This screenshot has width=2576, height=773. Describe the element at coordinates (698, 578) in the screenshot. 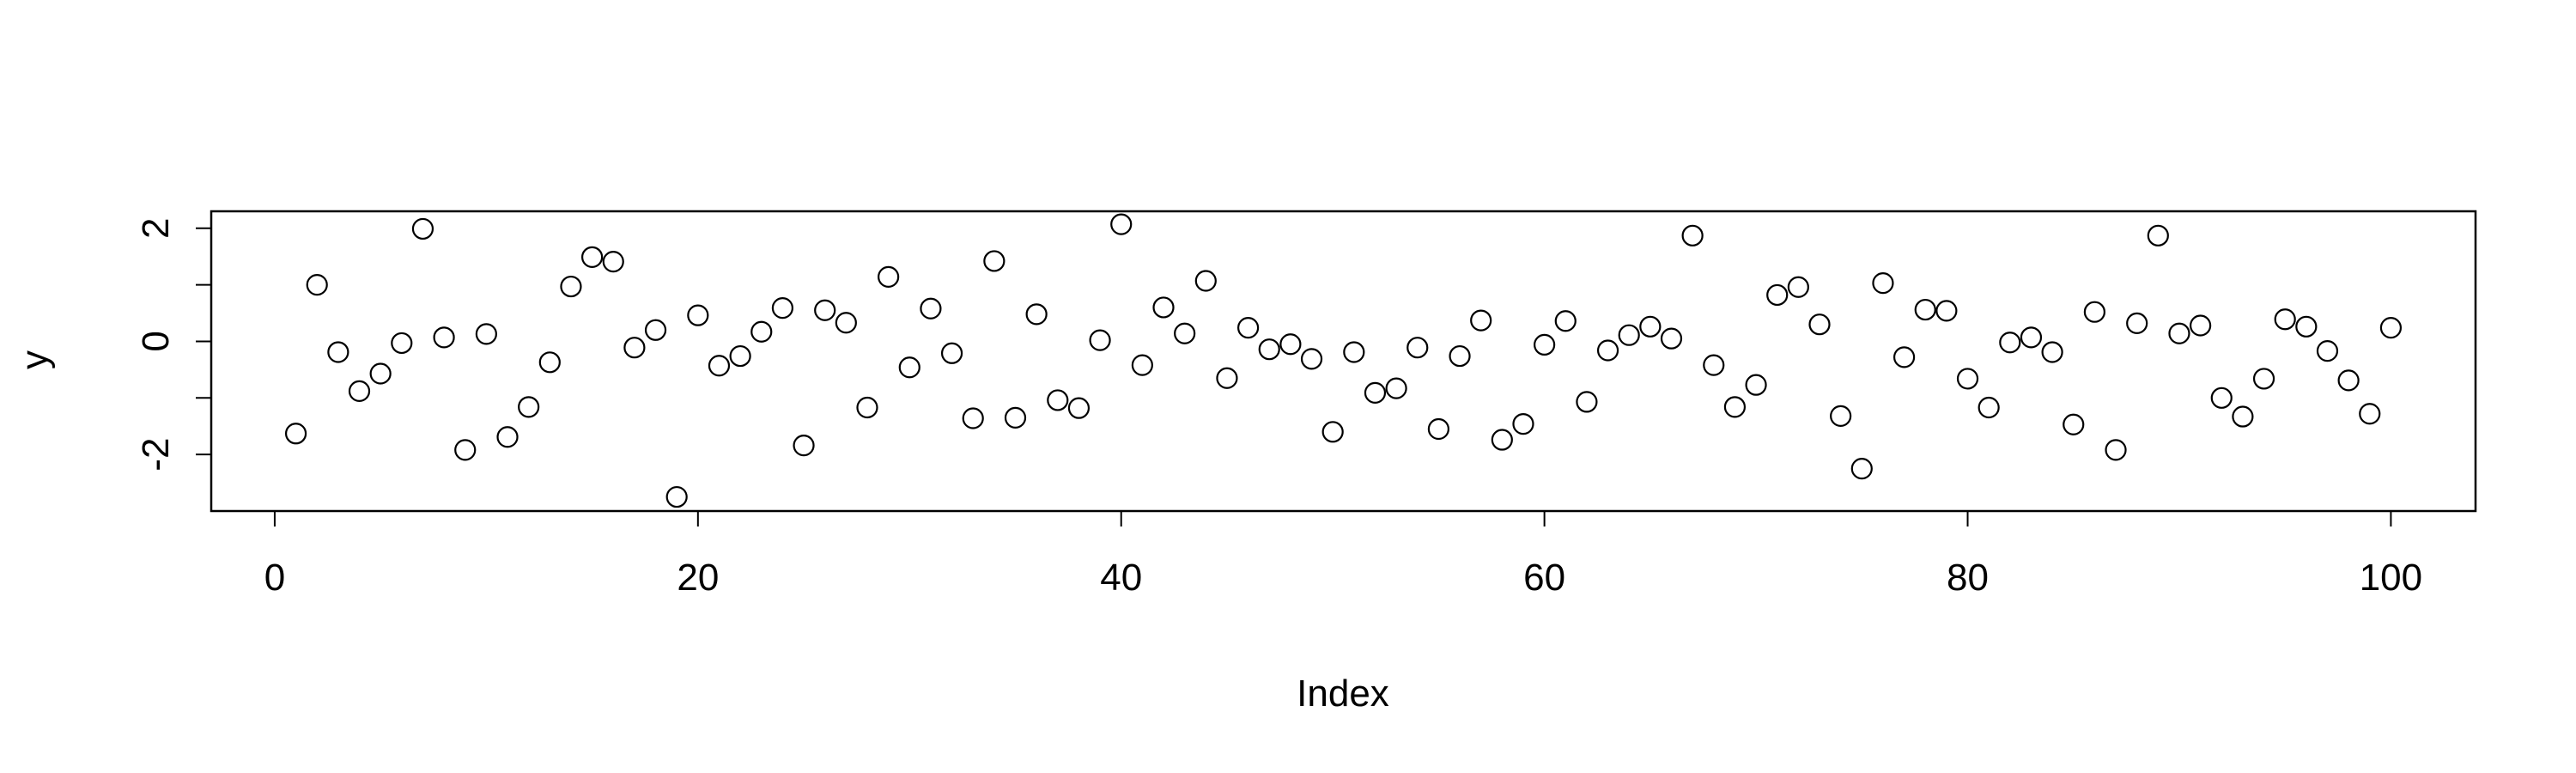

I see `x-tick-label: 20` at that location.